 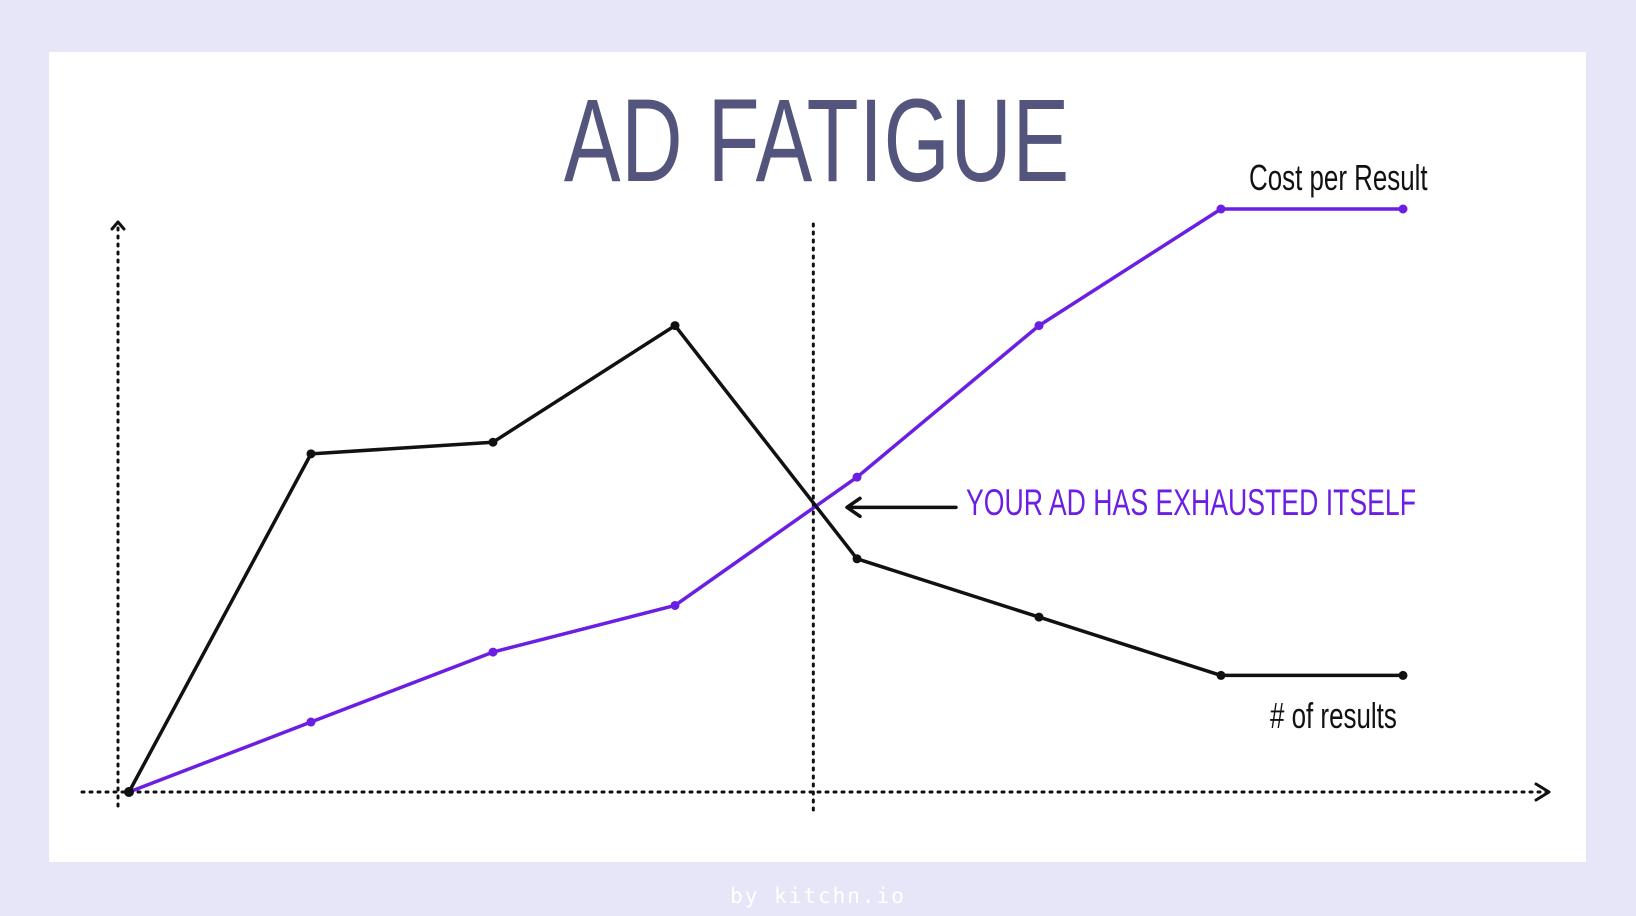 I want to click on footer-credit: by kitchn.io, so click(x=818, y=896).